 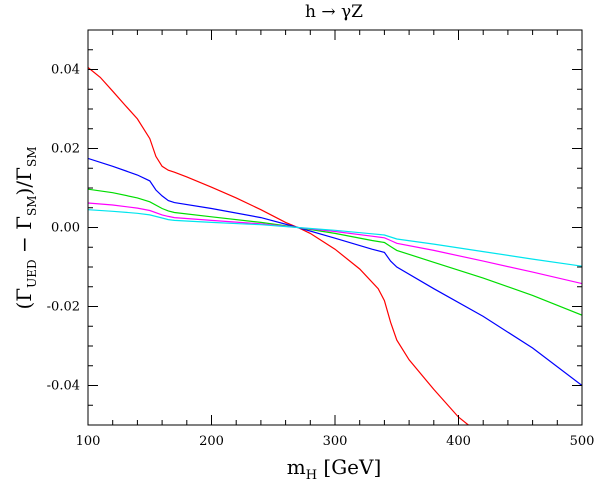 What do you see at coordinates (88, 441) in the screenshot?
I see `x-tick-label: 100` at bounding box center [88, 441].